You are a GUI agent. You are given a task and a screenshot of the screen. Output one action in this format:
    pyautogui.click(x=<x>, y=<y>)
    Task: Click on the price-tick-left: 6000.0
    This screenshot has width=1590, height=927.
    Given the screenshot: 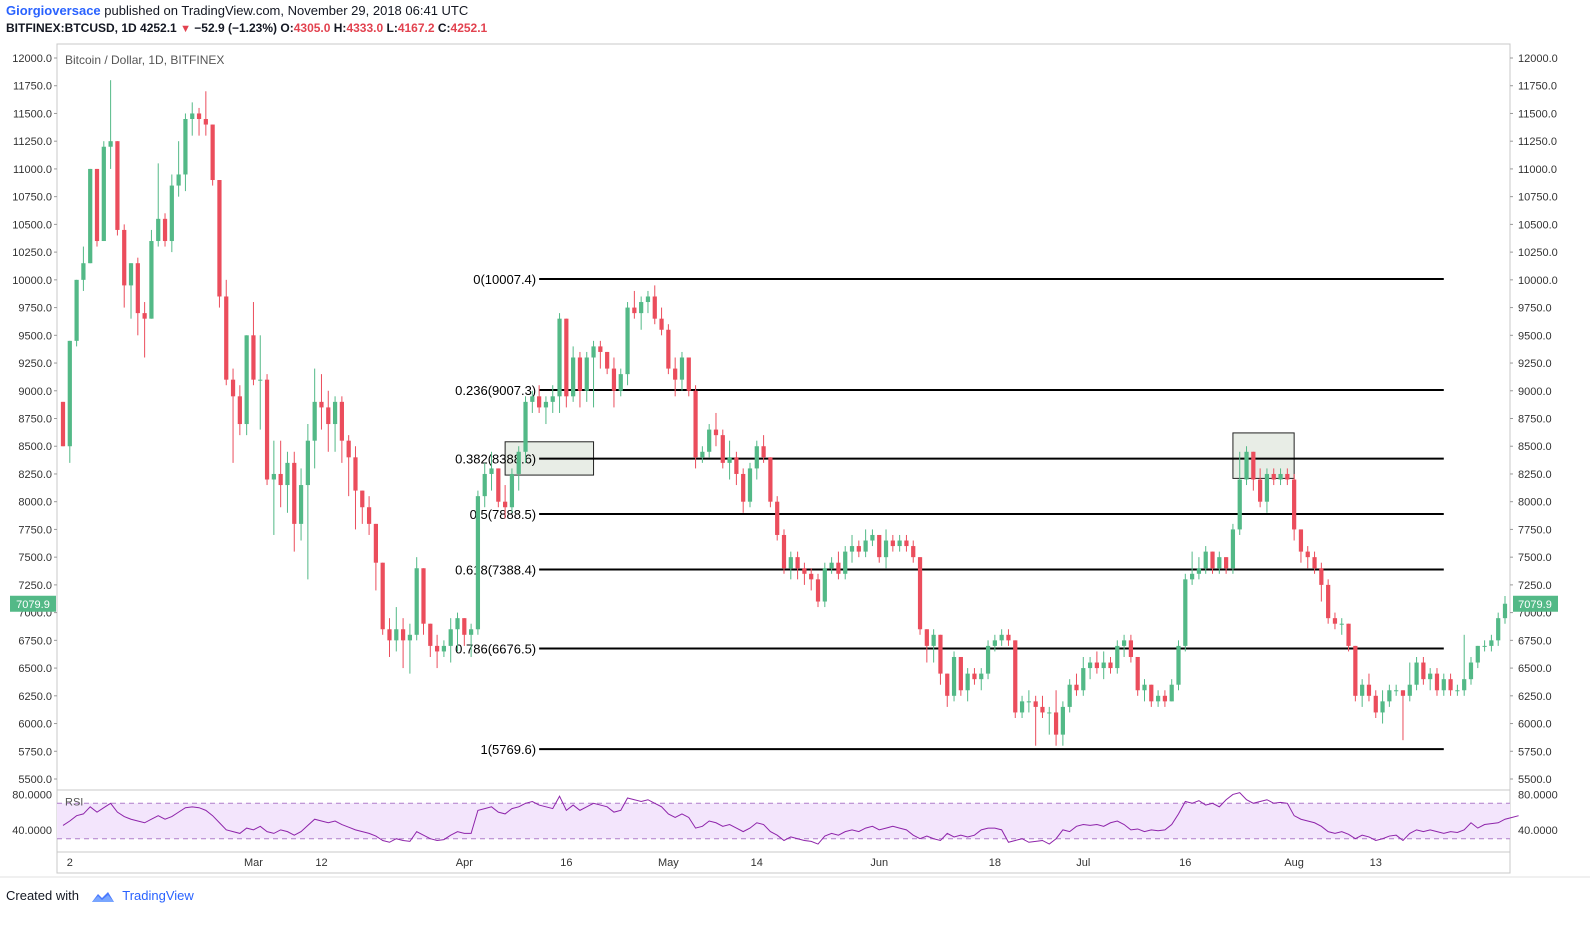 What is the action you would take?
    pyautogui.click(x=35, y=725)
    